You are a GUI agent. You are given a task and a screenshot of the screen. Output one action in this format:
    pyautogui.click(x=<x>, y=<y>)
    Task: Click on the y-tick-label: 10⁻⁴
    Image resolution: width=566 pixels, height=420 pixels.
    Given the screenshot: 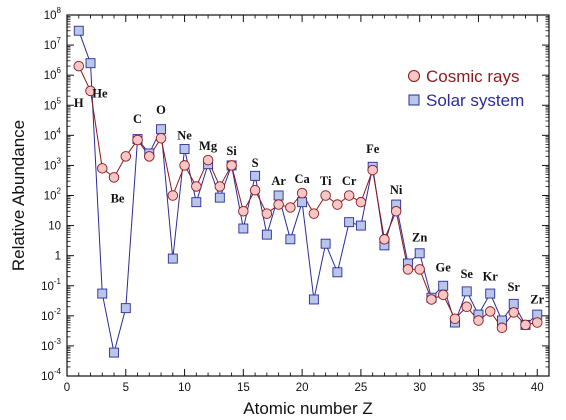 What is the action you would take?
    pyautogui.click(x=51, y=375)
    